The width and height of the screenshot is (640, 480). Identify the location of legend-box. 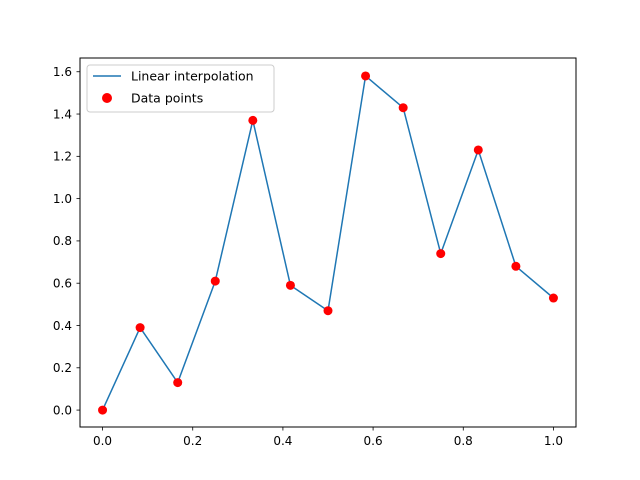
(180, 88).